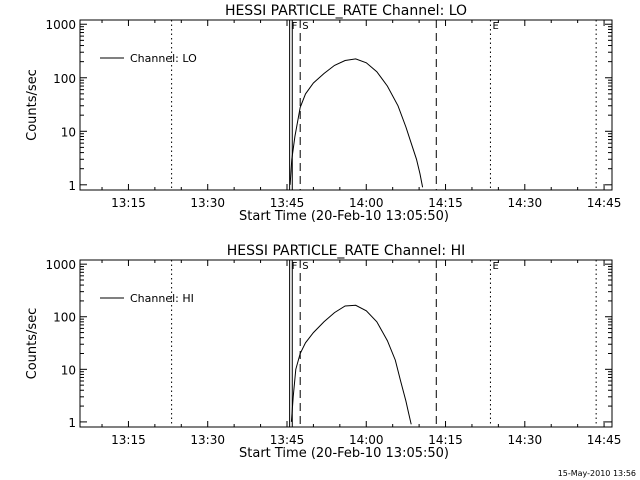  Describe the element at coordinates (162, 298) in the screenshot. I see `legend-label: Channel: HI` at that location.